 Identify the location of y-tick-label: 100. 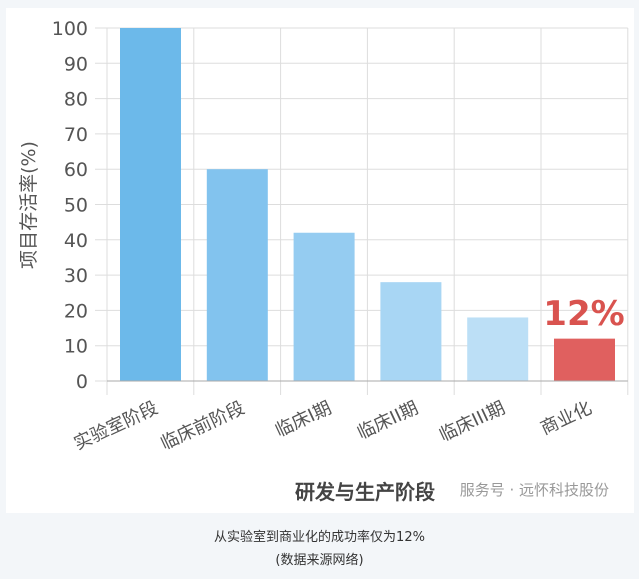
(70, 29).